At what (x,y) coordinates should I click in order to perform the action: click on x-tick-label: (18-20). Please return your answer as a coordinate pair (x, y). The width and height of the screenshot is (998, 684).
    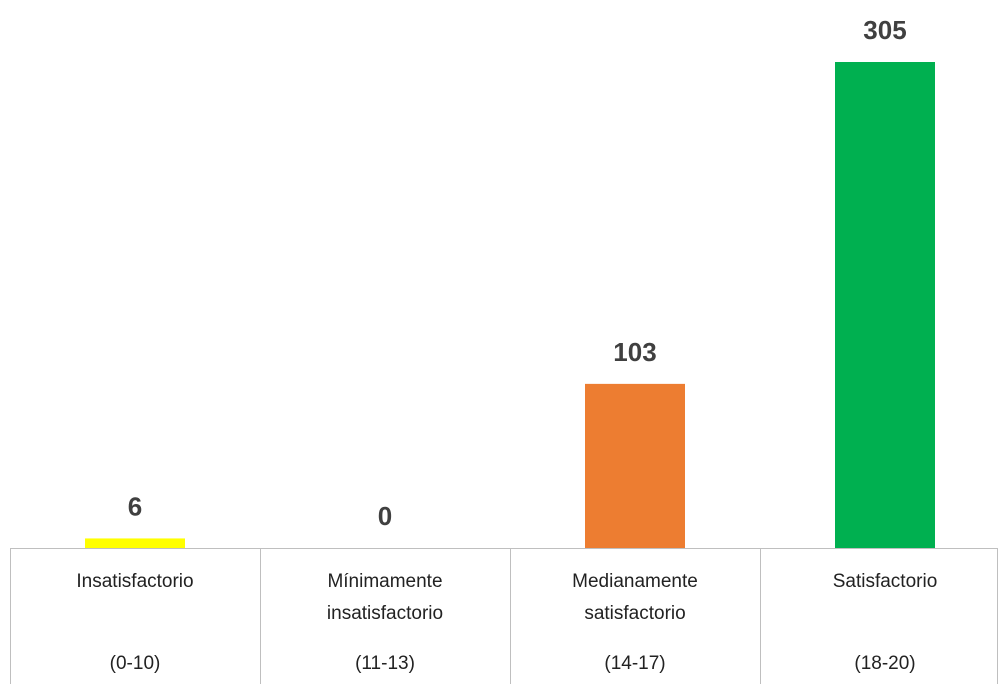
    Looking at the image, I should click on (884, 663).